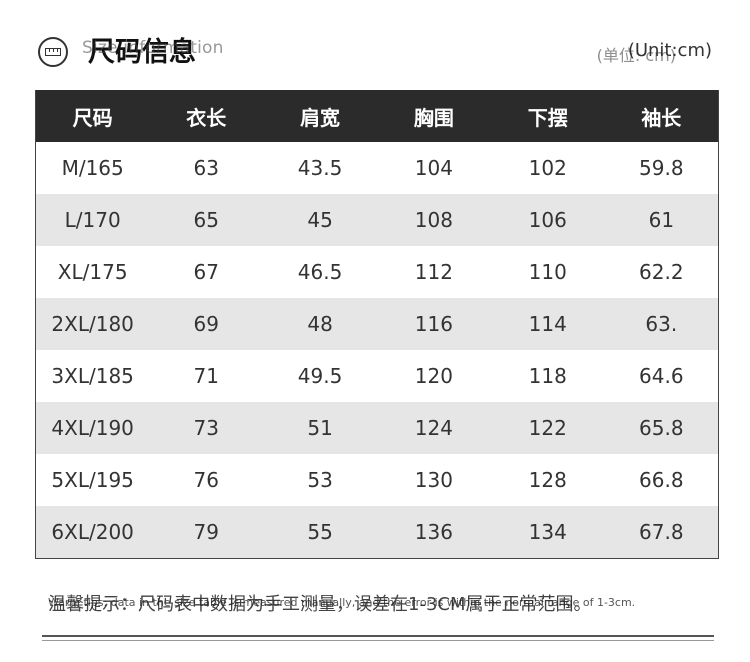  Describe the element at coordinates (206, 168) in the screenshot. I see `cell-length: 63` at that location.